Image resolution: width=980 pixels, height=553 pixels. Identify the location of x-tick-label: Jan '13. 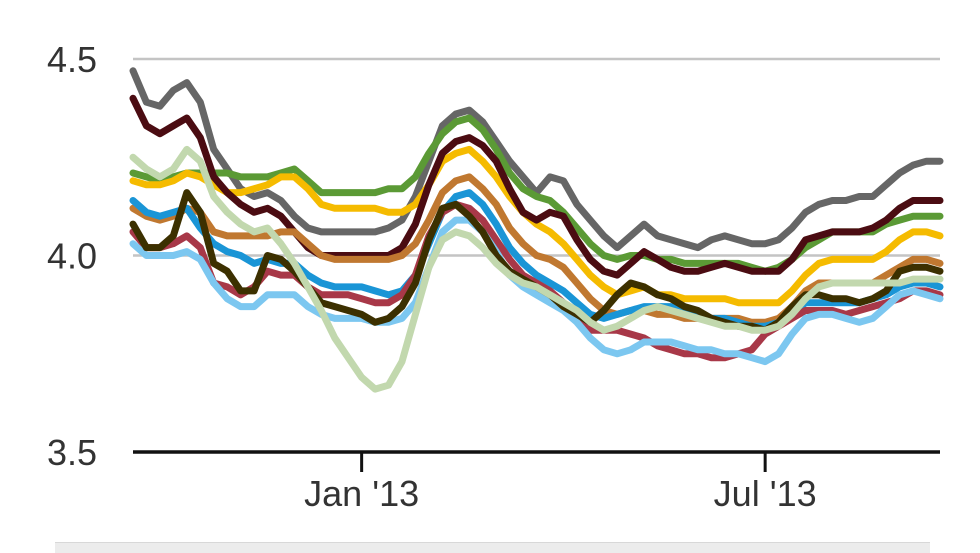
(361, 493).